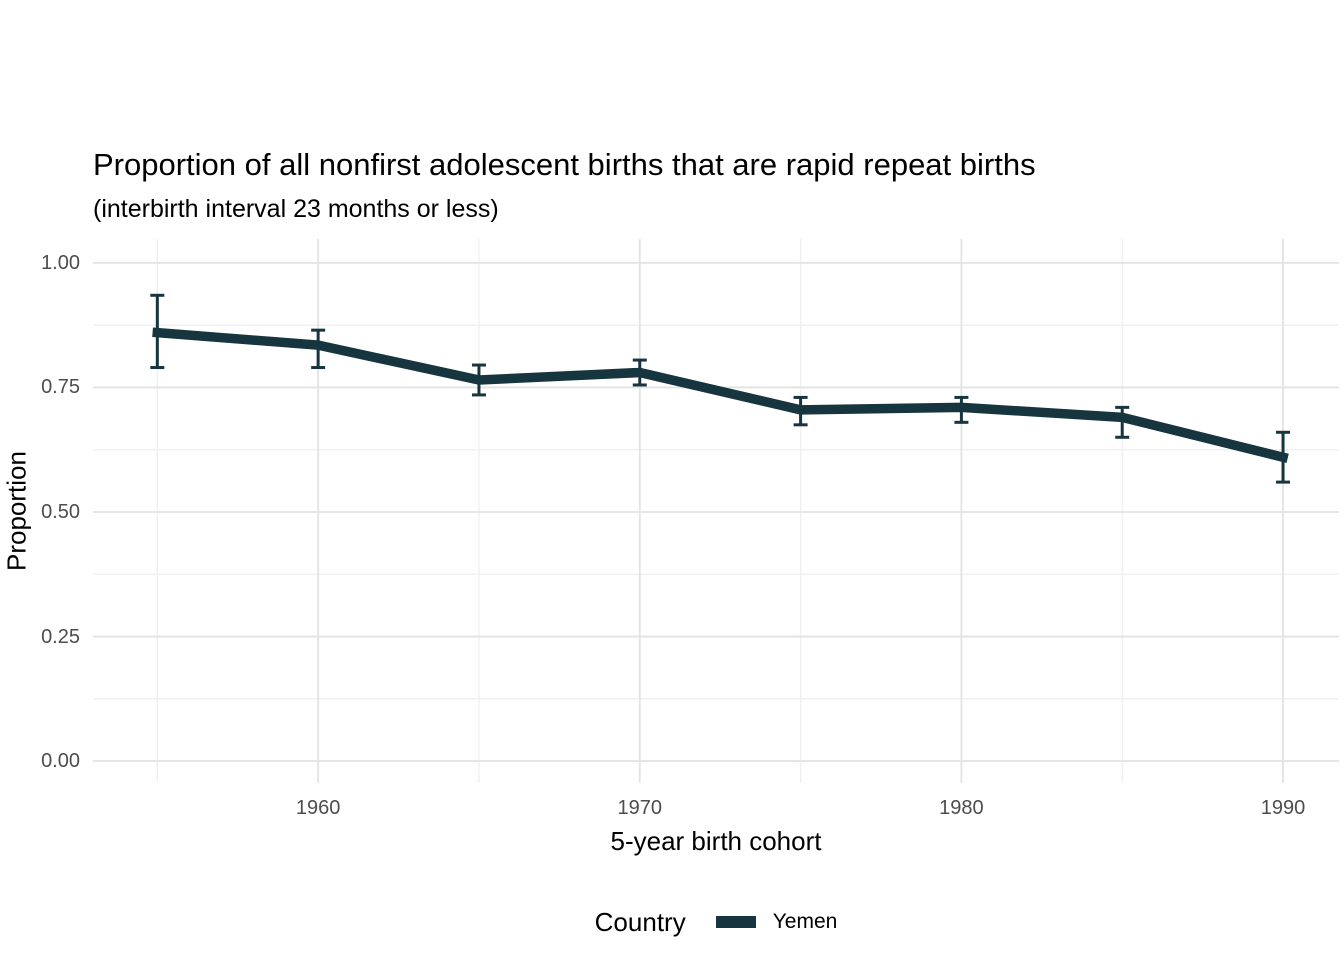 This screenshot has height=960, width=1344. Describe the element at coordinates (961, 808) in the screenshot. I see `x-tick-label: 1980` at that location.